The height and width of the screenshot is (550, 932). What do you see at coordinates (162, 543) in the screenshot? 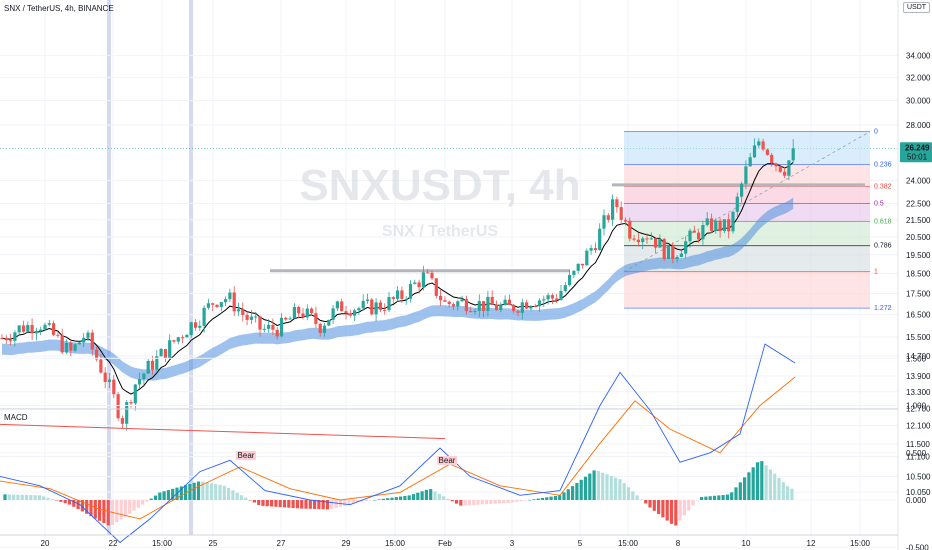
I see `time-tick-label: 15:00` at bounding box center [162, 543].